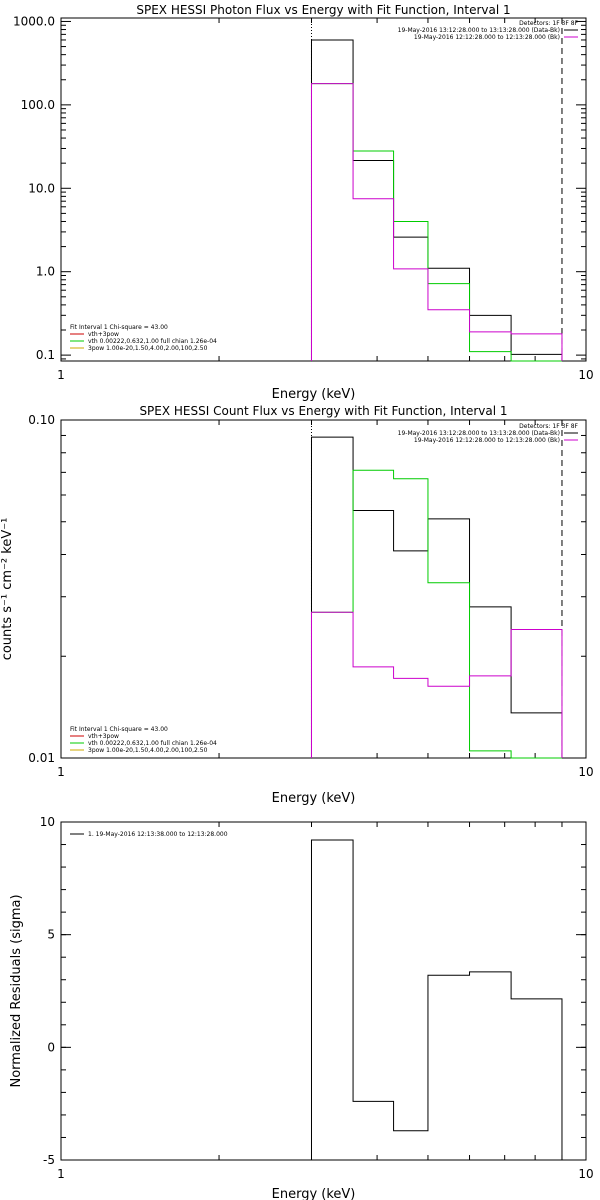 The image size is (600, 1200). What do you see at coordinates (41, 188) in the screenshot?
I see `y-tick-label: 10.0` at bounding box center [41, 188].